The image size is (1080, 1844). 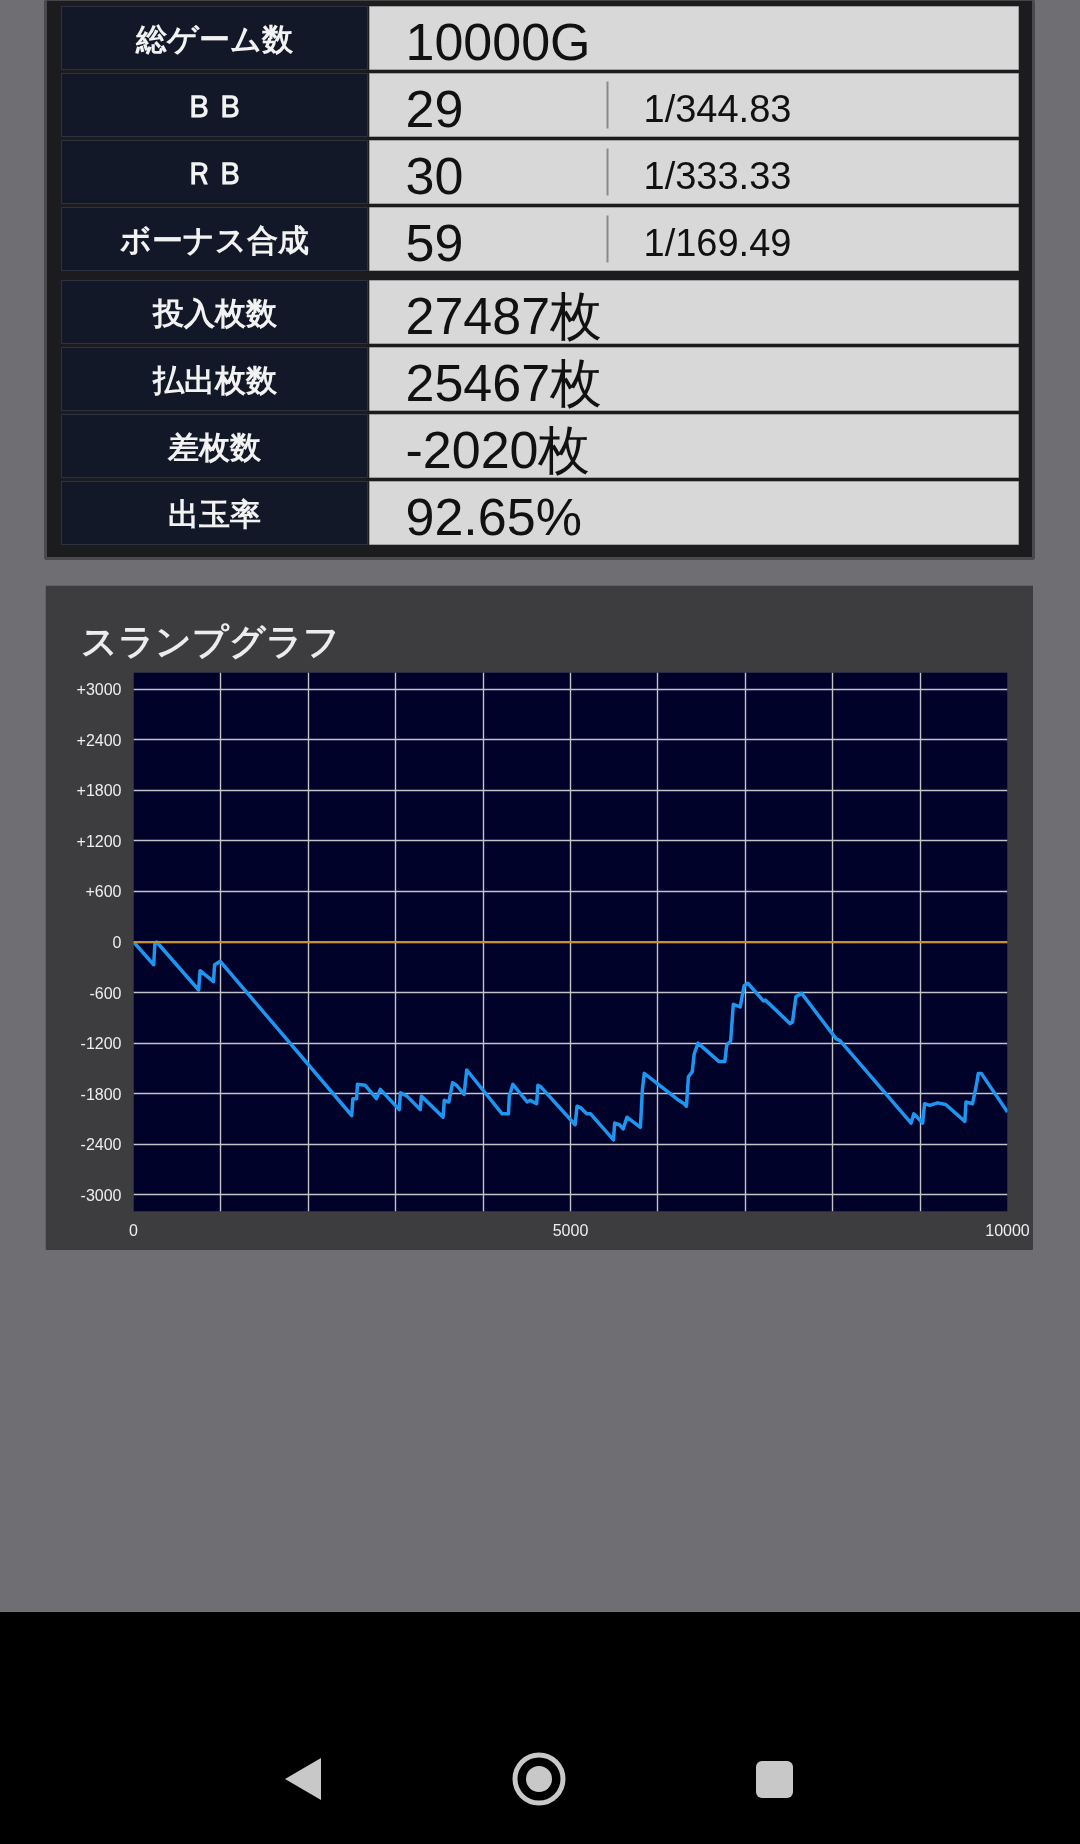 I want to click on y-tick-label: -1200, so click(x=101, y=1044).